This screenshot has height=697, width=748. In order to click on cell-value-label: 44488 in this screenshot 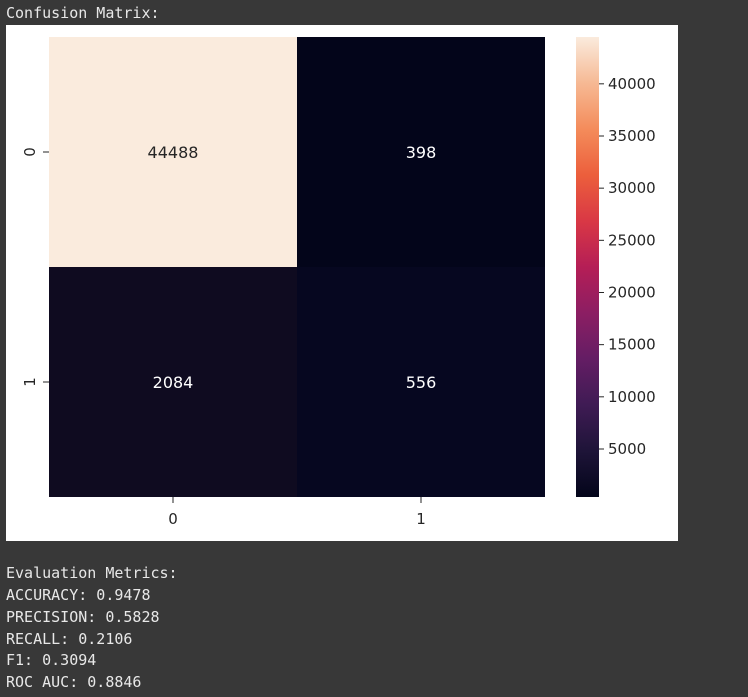, I will do `click(173, 152)`.